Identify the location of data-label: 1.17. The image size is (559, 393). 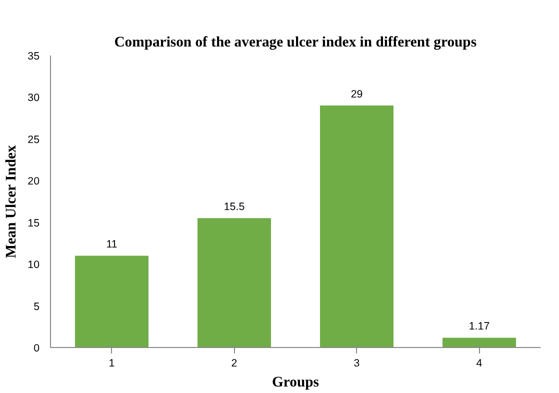
(479, 326).